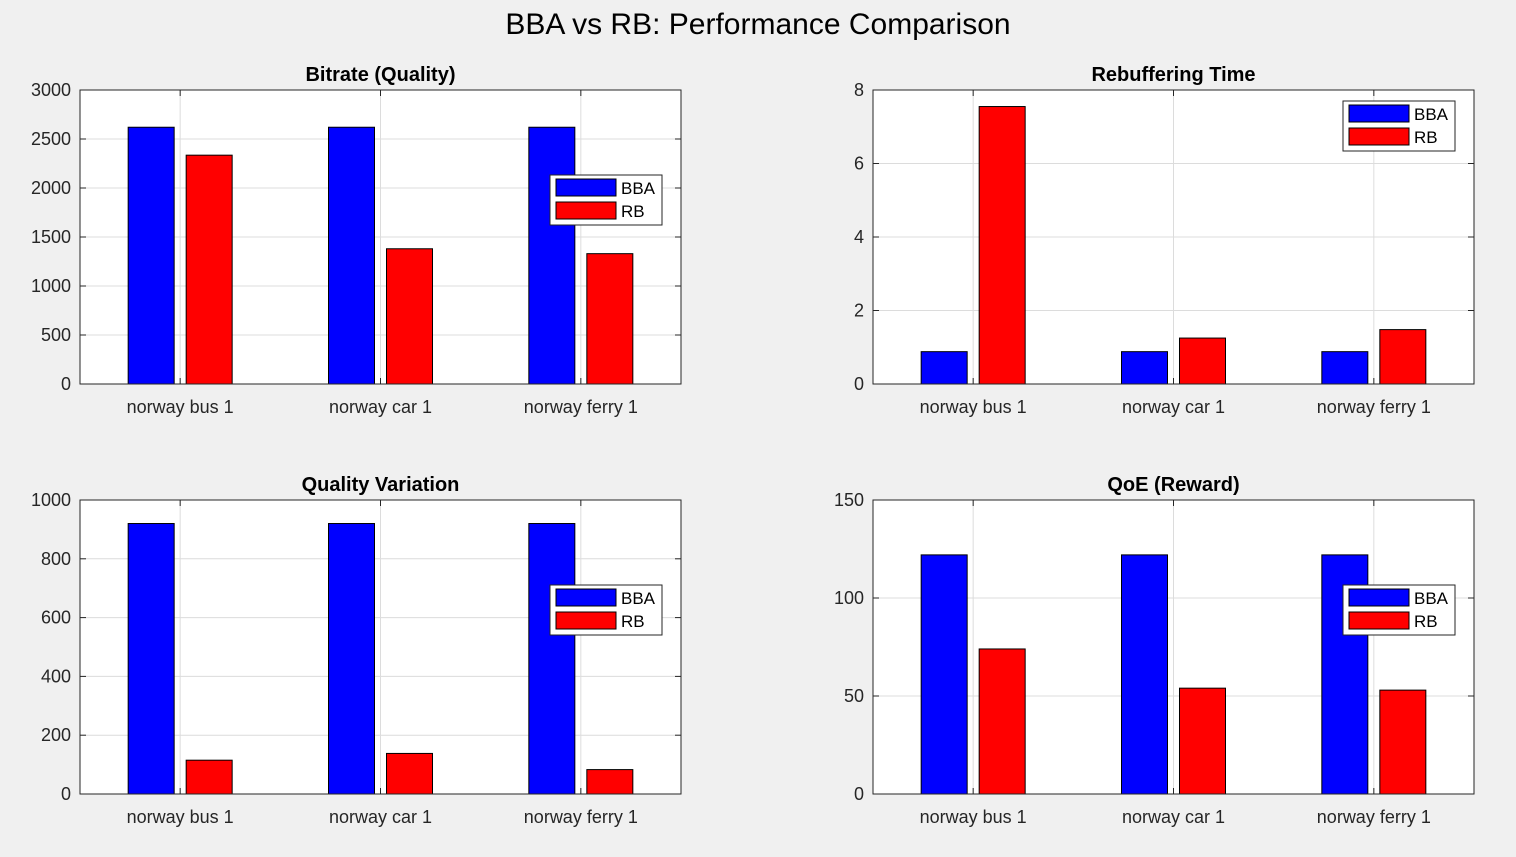 The image size is (1516, 857). What do you see at coordinates (1173, 75) in the screenshot?
I see `chart-title: Rebuffering Time` at bounding box center [1173, 75].